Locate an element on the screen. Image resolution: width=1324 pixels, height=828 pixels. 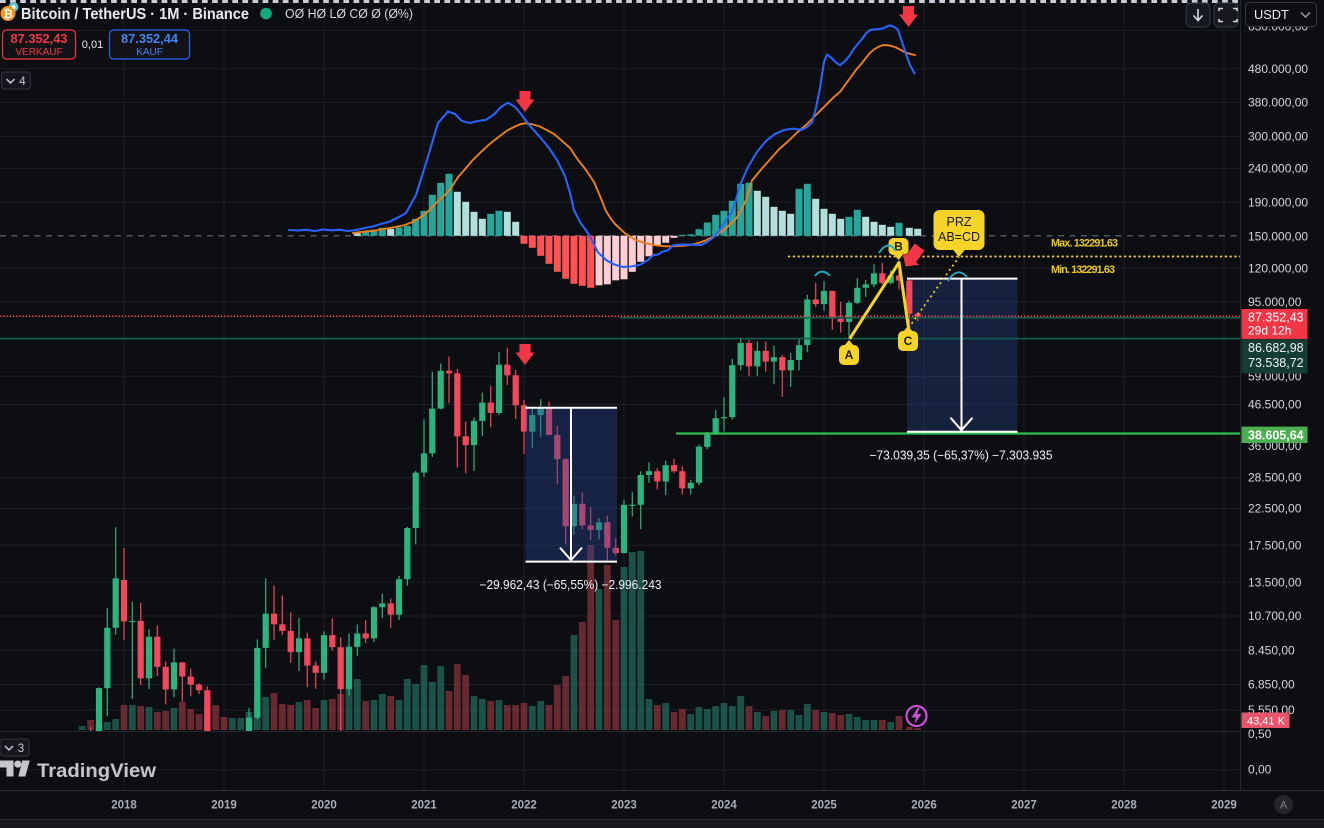
svg-text: 73.538,72 is located at coordinates (1276, 363).